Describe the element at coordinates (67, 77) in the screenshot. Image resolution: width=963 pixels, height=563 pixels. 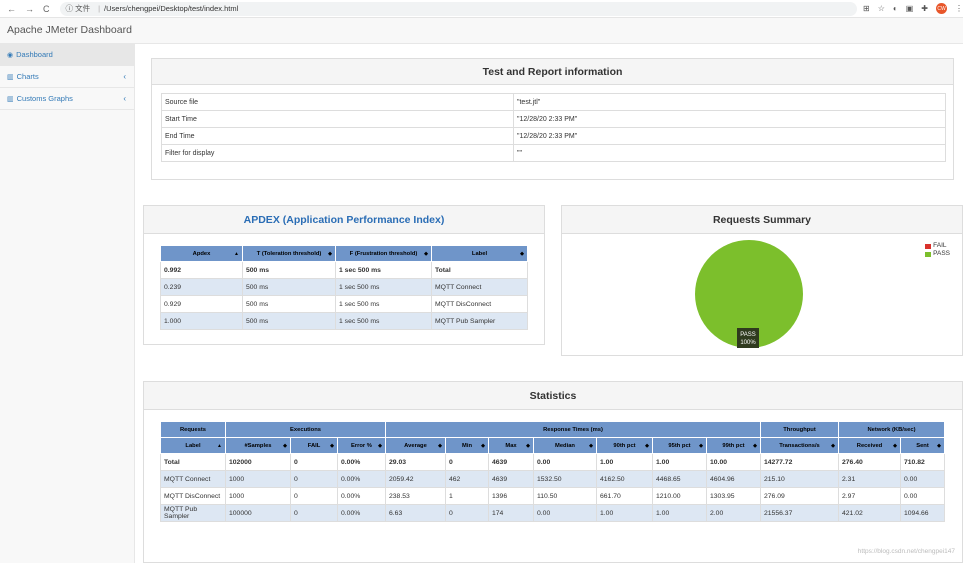
I see `sidebar-item-charts: ▥ Charts ‹` at that location.